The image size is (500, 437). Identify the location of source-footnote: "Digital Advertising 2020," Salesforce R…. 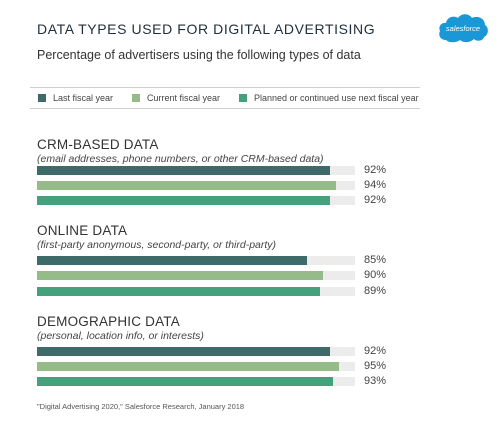
(141, 406).